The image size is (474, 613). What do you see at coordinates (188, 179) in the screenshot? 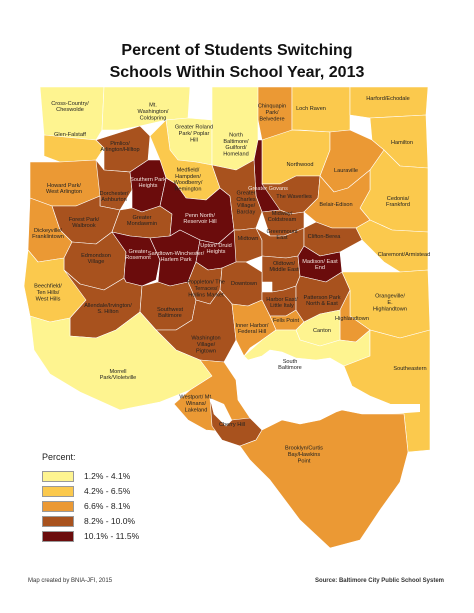
I see `neighborhood-label: Medfield/Hampden/Woodberry/Remington` at bounding box center [188, 179].